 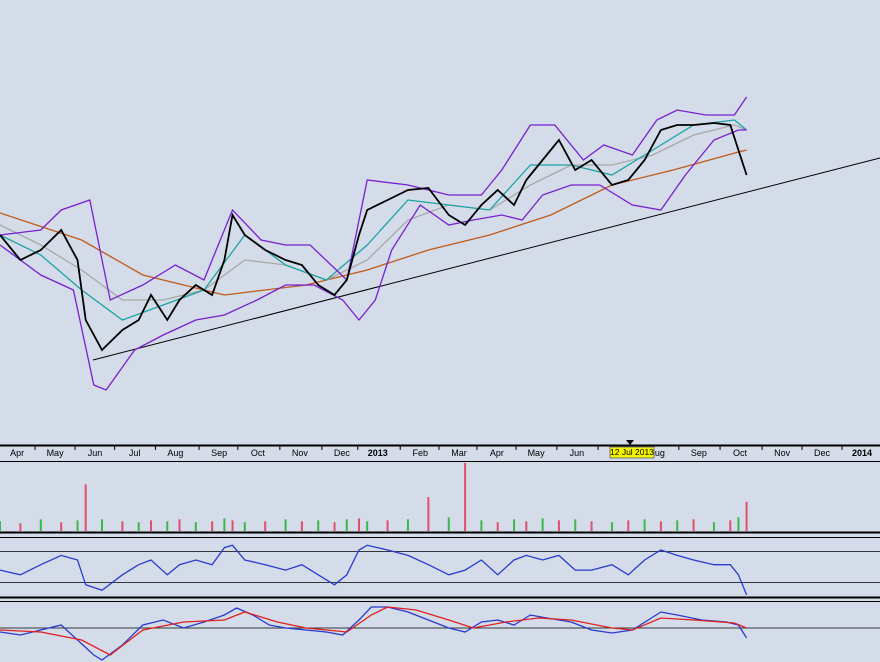 What do you see at coordinates (630, 442) in the screenshot?
I see `cursor-marker` at bounding box center [630, 442].